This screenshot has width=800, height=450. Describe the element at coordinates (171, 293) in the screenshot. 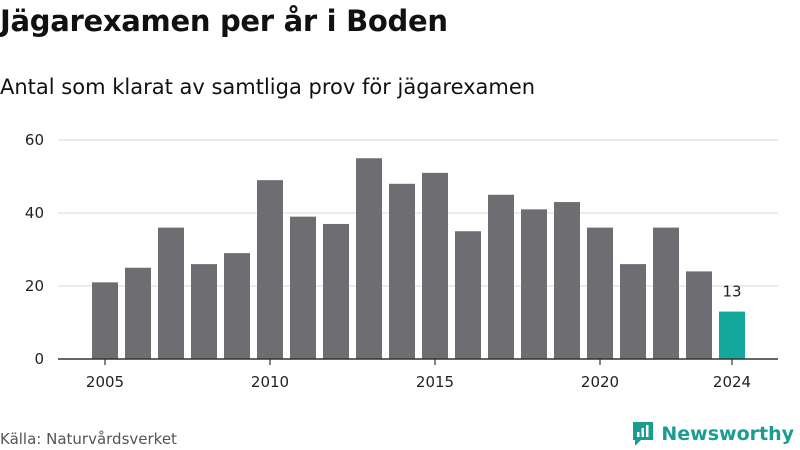

I see `bar-2007` at that location.